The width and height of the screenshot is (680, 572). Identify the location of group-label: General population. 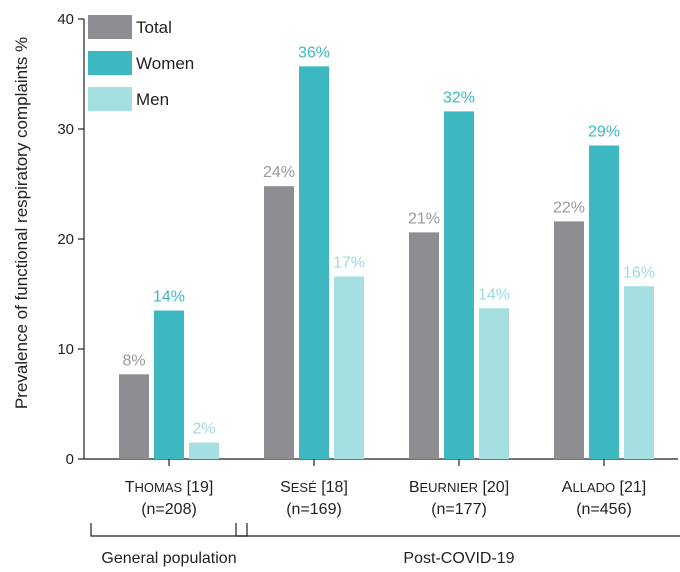
(168, 558).